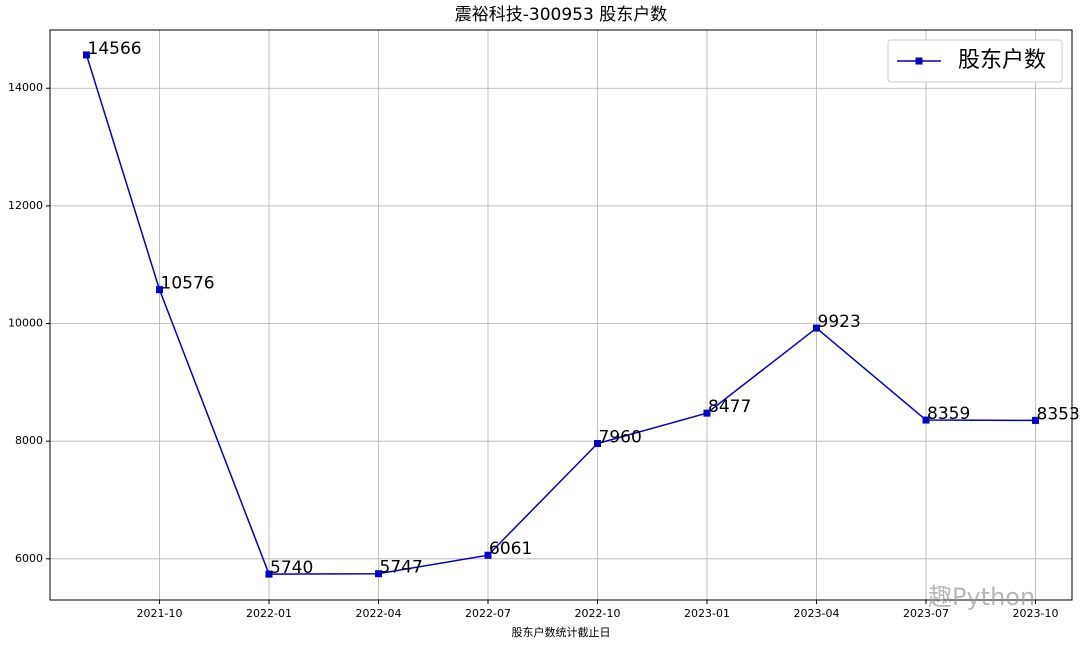 This screenshot has width=1080, height=647. Describe the element at coordinates (919, 61) in the screenshot. I see `legend-marker` at that location.